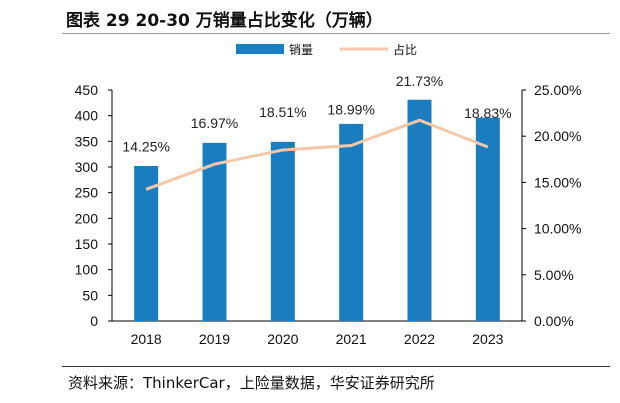 This screenshot has width=620, height=403. What do you see at coordinates (487, 339) in the screenshot?
I see `x-tick-label: 2023` at bounding box center [487, 339].